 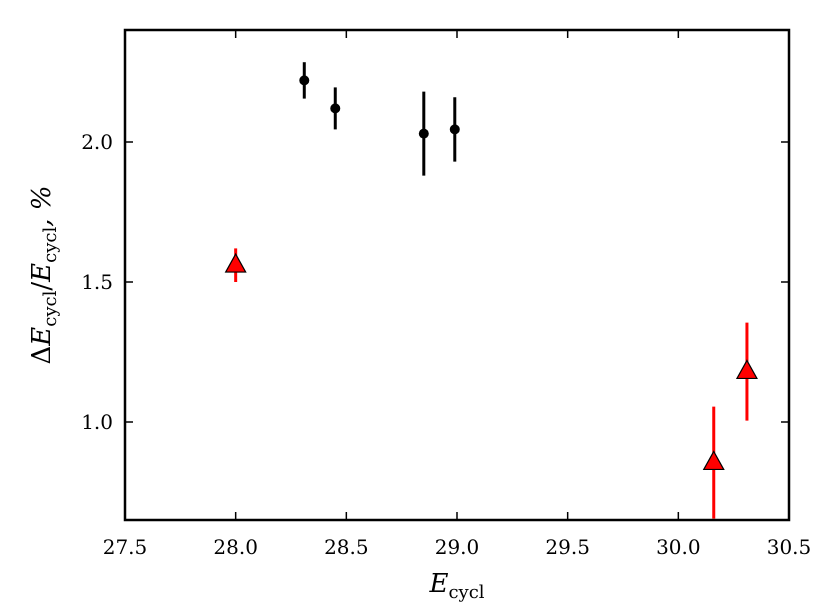 What do you see at coordinates (125, 547) in the screenshot?
I see `x-tick-label: 27.5` at bounding box center [125, 547].